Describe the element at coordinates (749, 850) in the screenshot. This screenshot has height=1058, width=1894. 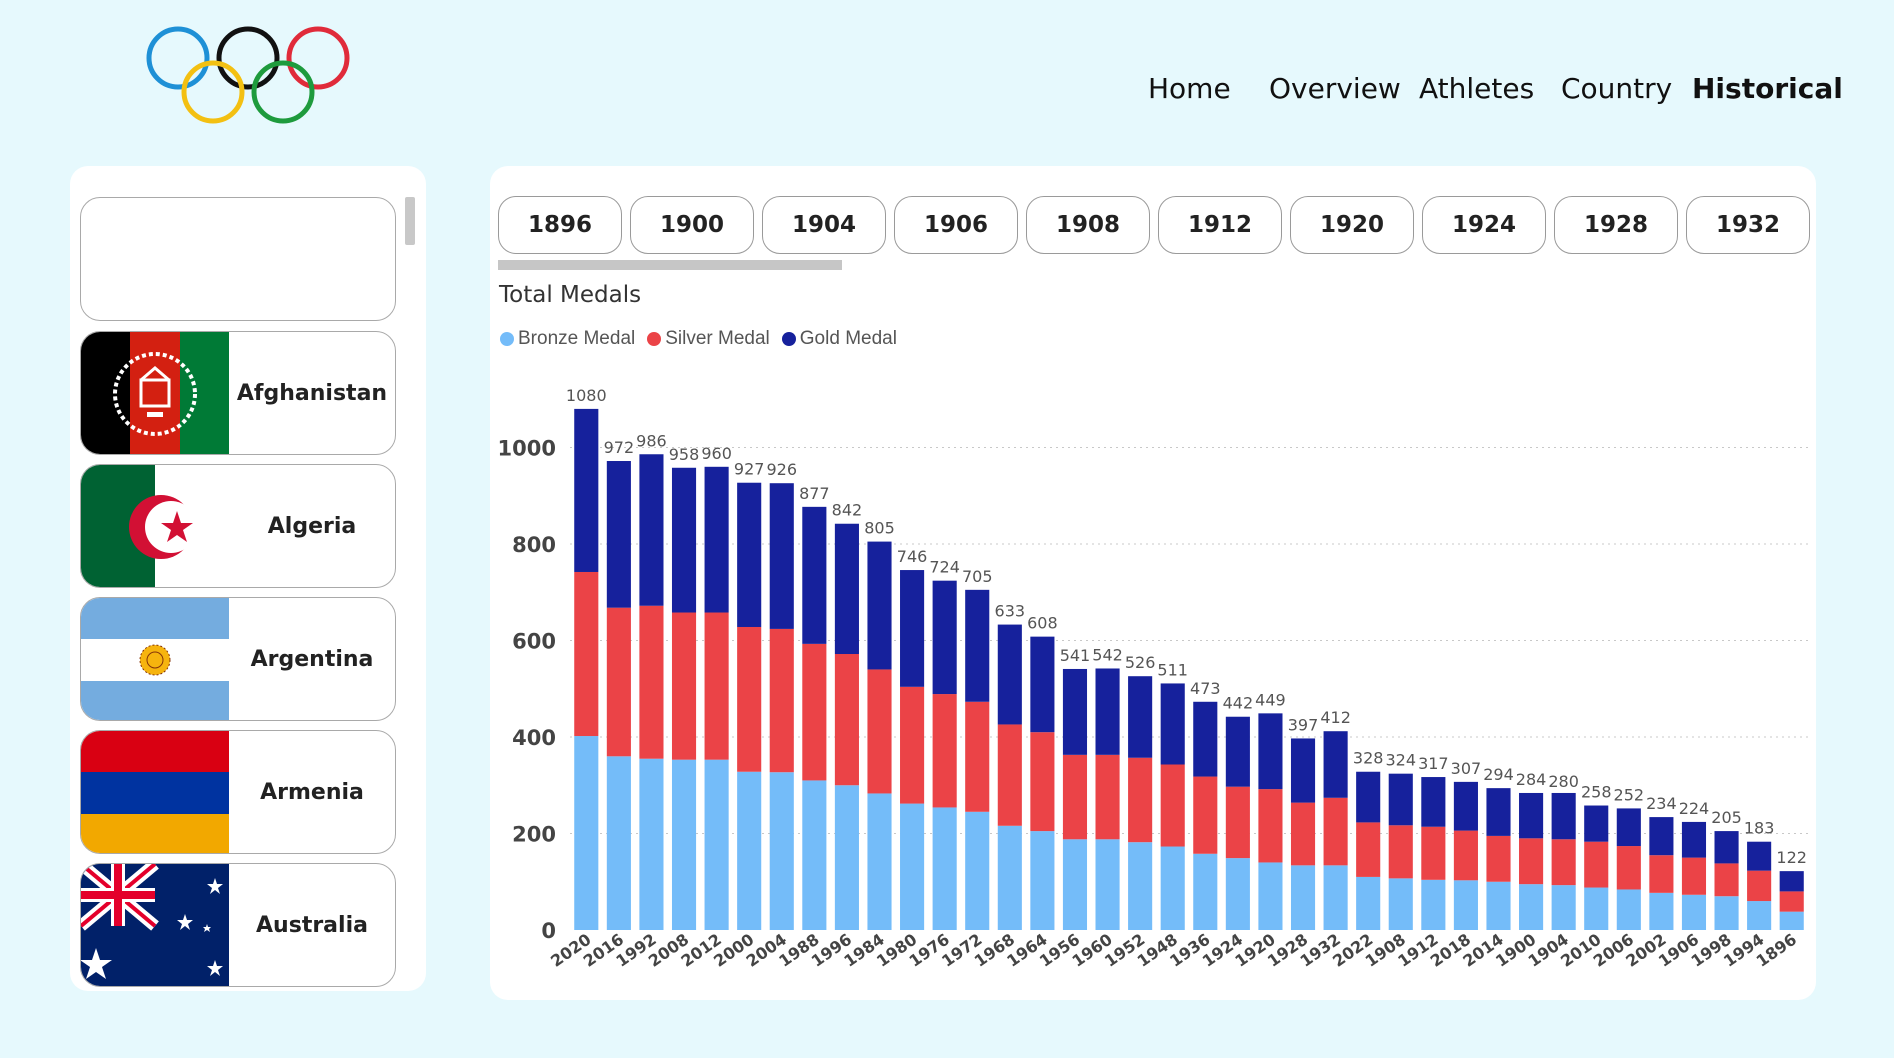
I see `bar-bronze-medal-2000` at that location.